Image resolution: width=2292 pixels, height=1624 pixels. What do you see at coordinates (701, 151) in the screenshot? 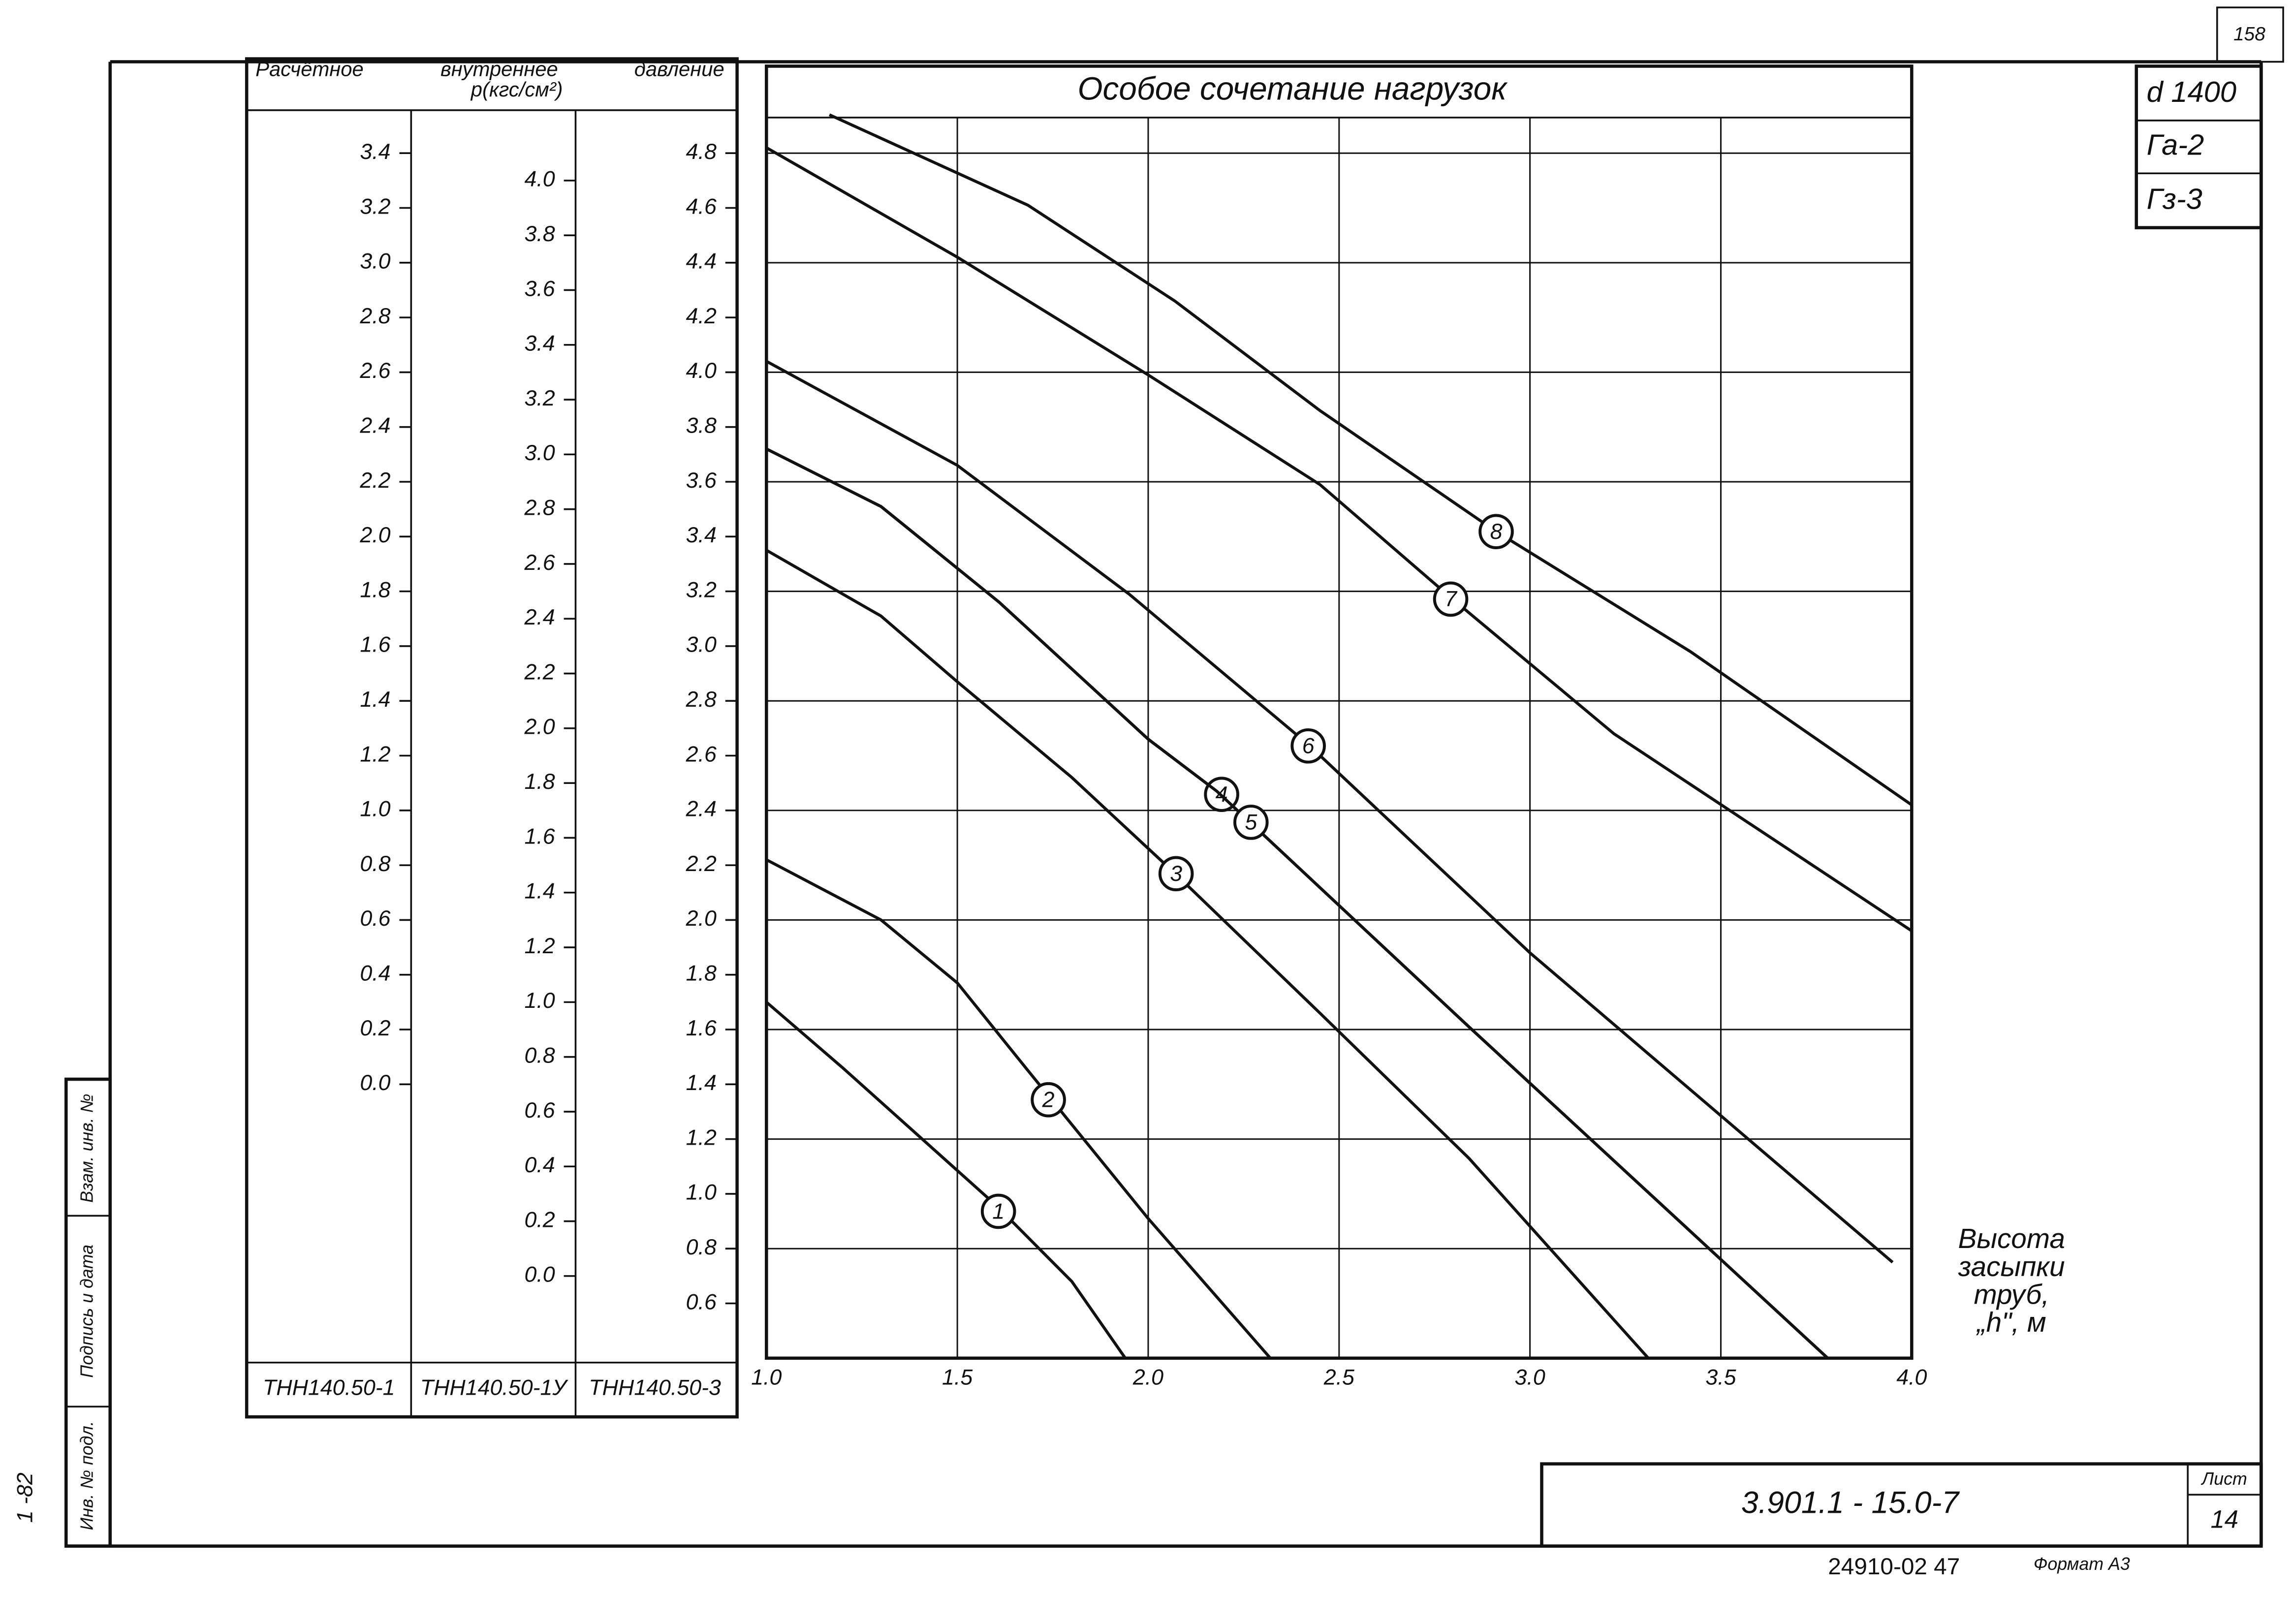
I see `scale-tick-label: 4.8` at bounding box center [701, 151].